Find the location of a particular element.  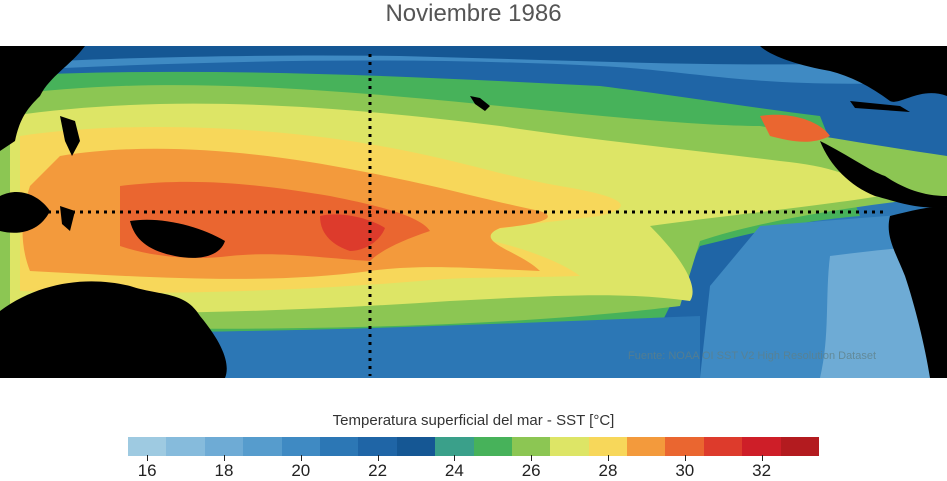

land-central-america is located at coordinates (883, 174).